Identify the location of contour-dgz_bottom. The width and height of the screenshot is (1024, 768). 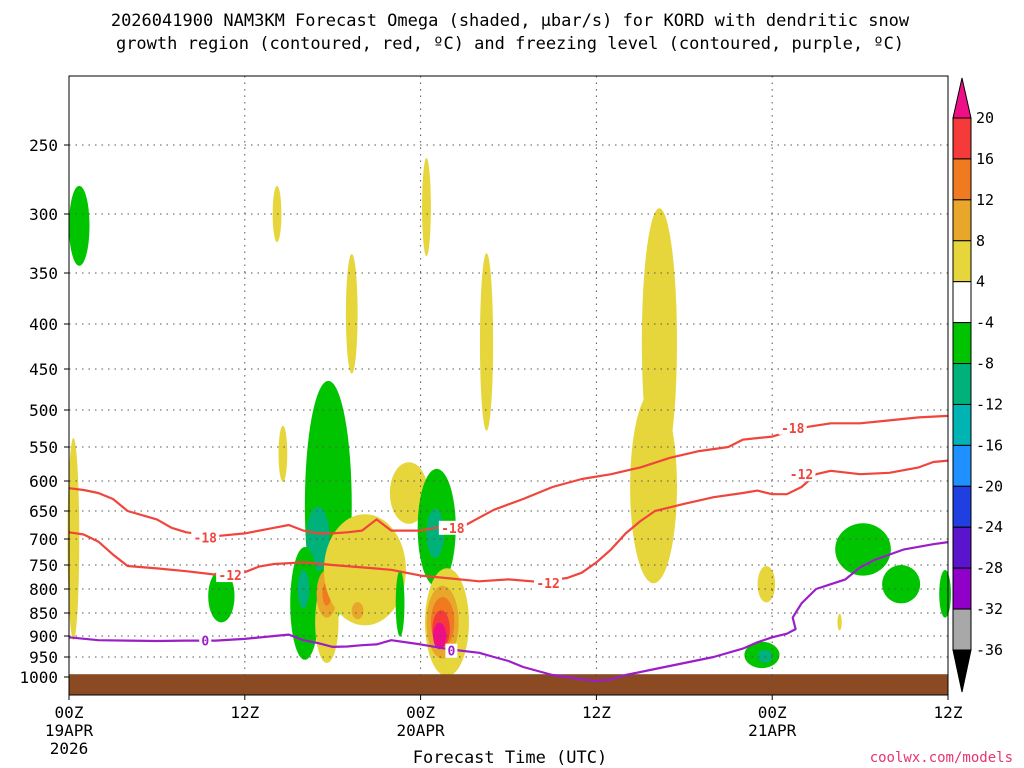
(508, 521).